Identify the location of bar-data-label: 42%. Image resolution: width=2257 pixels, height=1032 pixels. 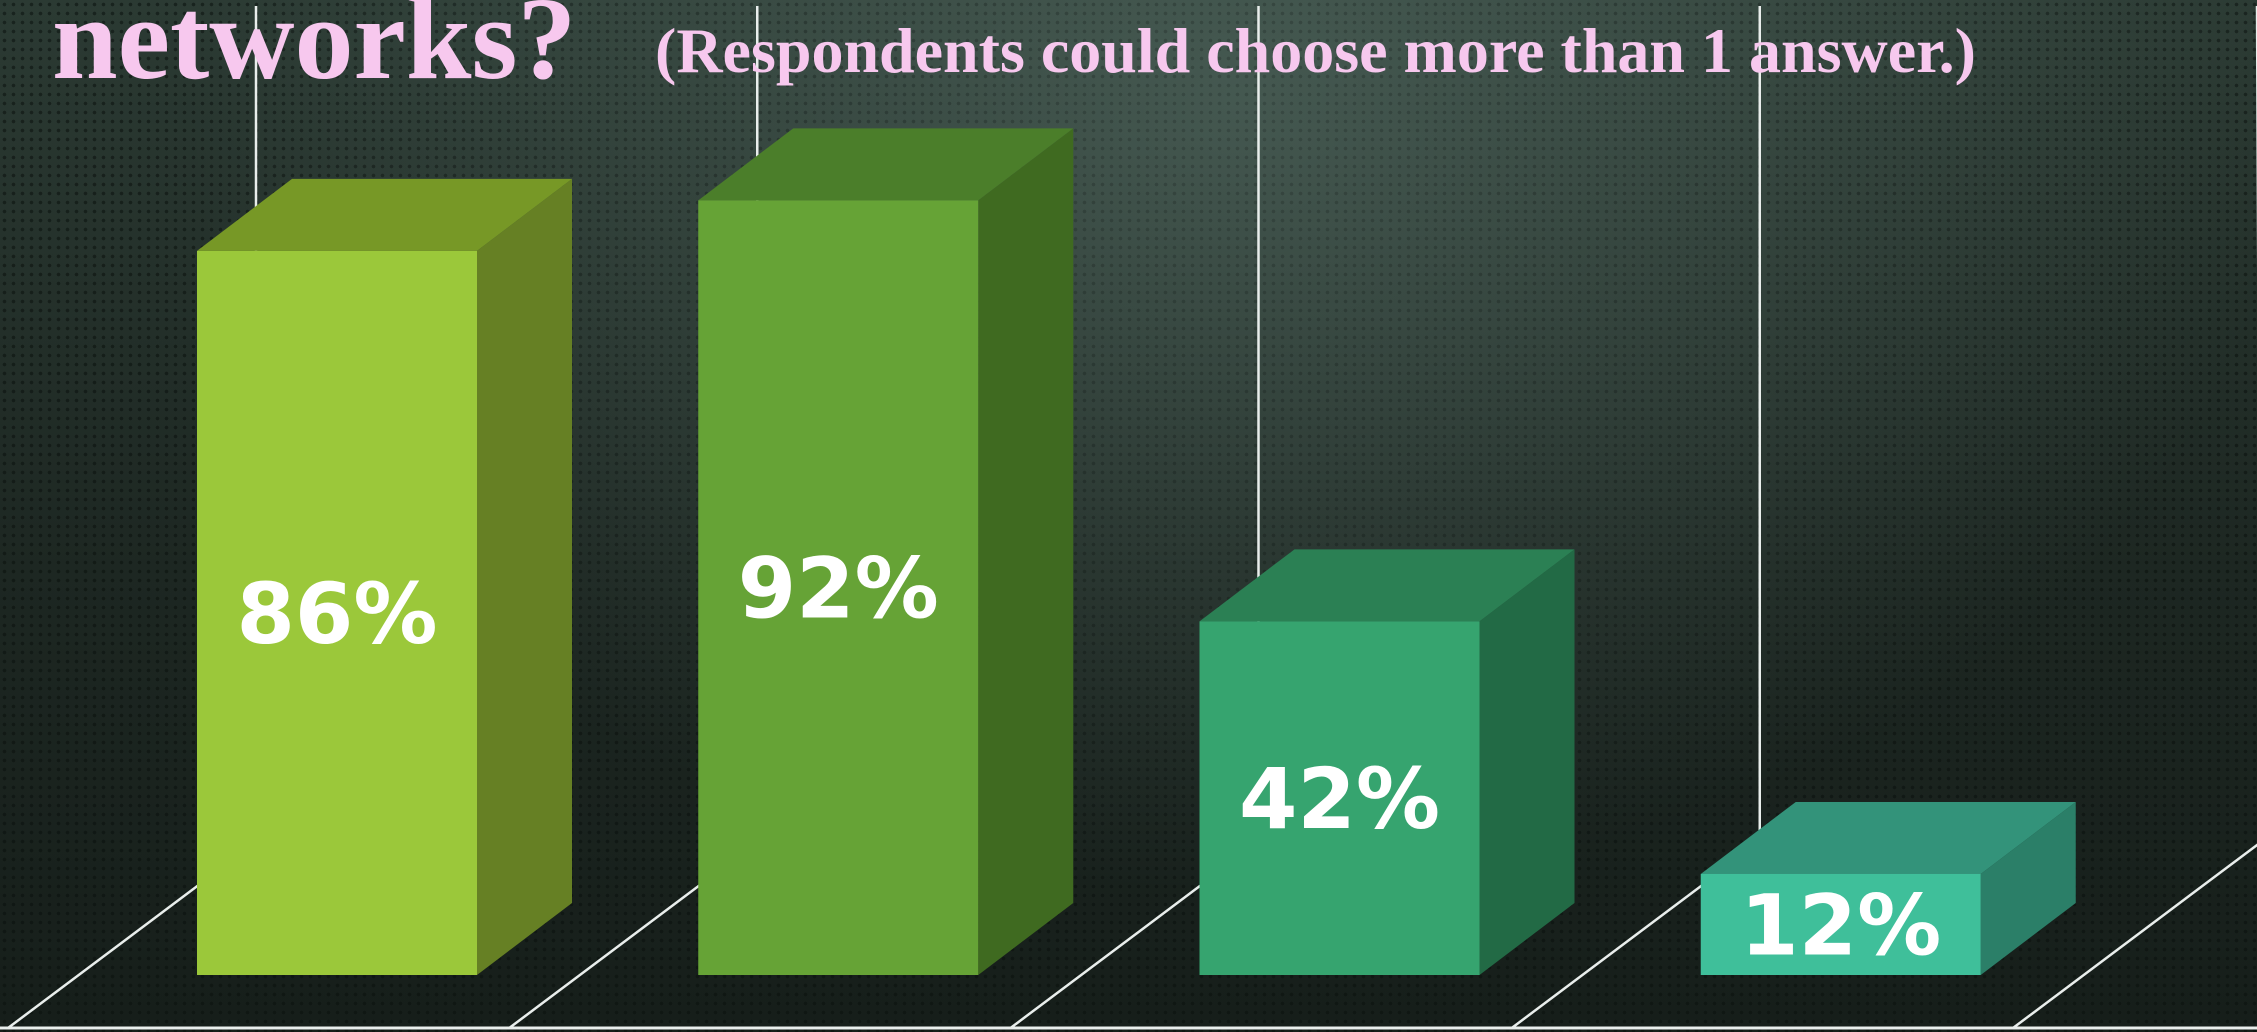
(1339, 799).